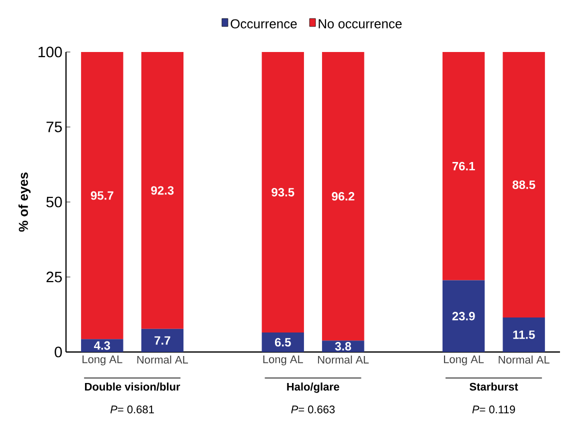 The image size is (570, 424). What do you see at coordinates (54, 127) in the screenshot?
I see `y-tick-label: 75` at bounding box center [54, 127].